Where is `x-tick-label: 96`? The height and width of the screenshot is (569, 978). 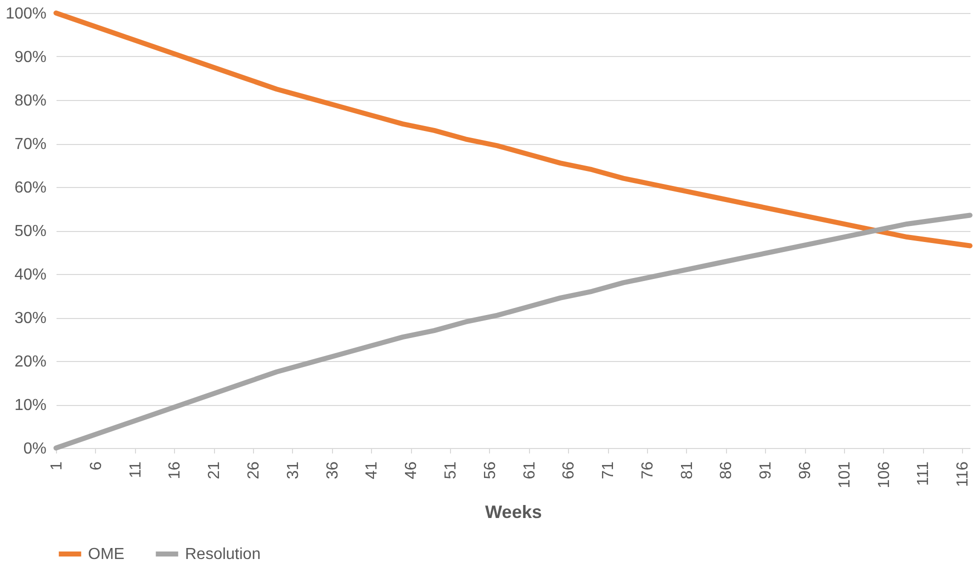 x-tick-label: 96 is located at coordinates (805, 470).